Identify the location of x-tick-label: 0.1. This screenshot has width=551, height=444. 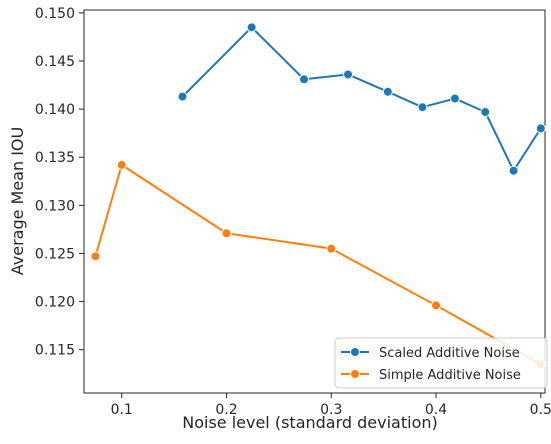
(122, 410).